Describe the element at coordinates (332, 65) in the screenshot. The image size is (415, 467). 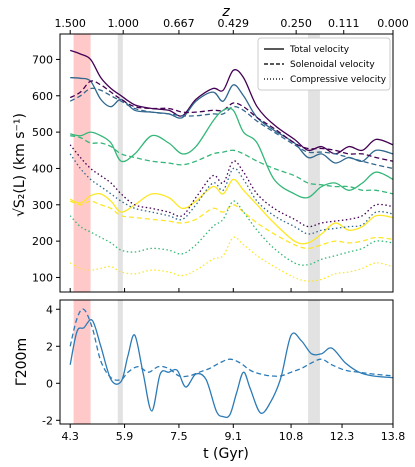
I see `legend-label-solenoidal: Solenoidal velocity` at that location.